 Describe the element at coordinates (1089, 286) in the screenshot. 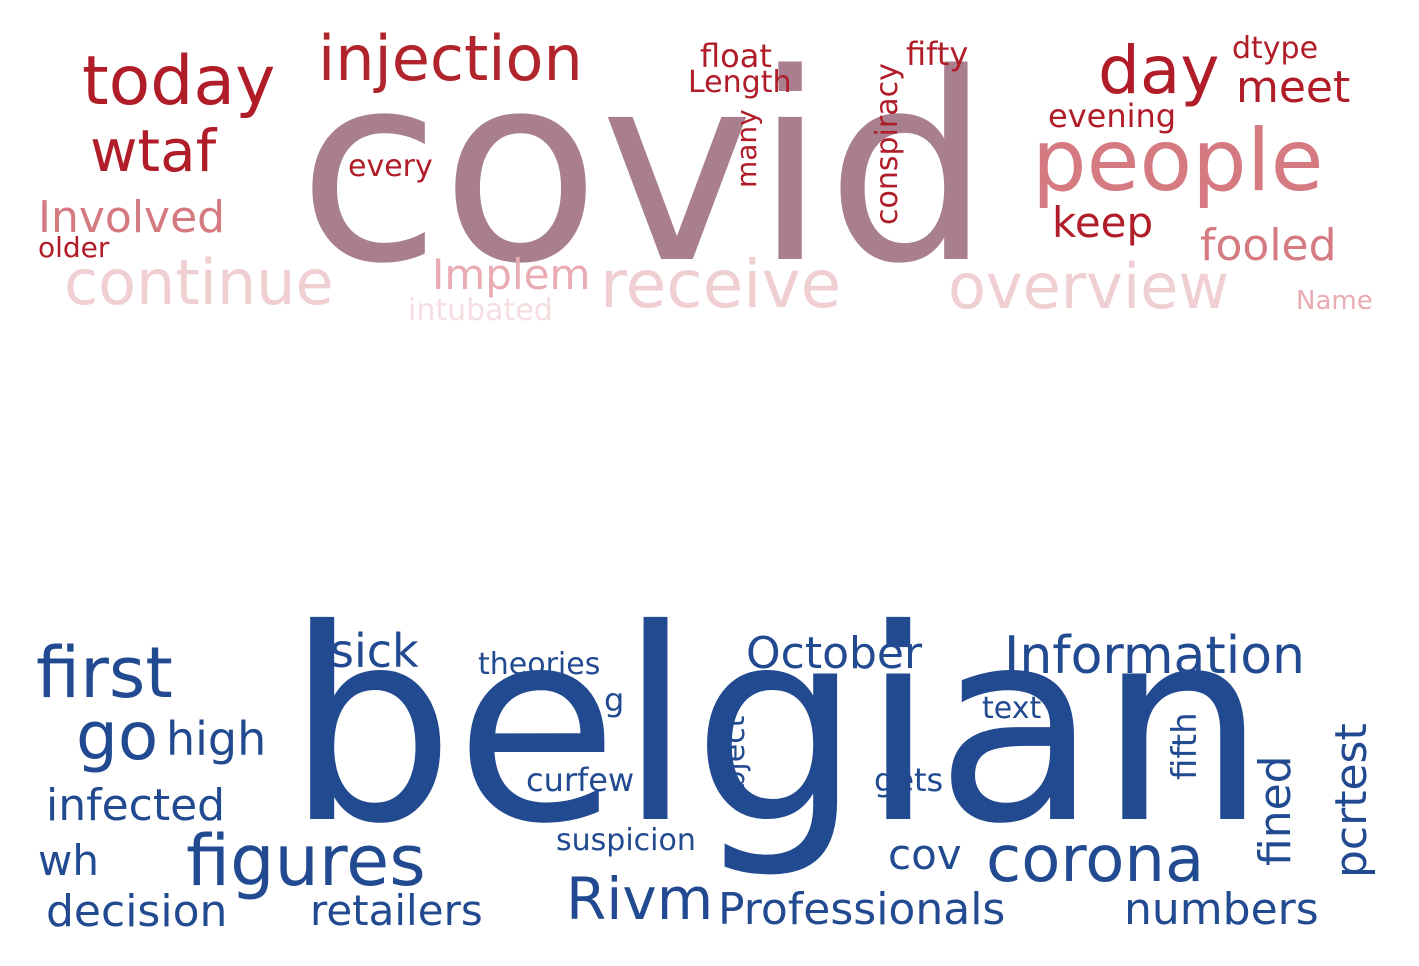

I see `word-overview: overview` at that location.